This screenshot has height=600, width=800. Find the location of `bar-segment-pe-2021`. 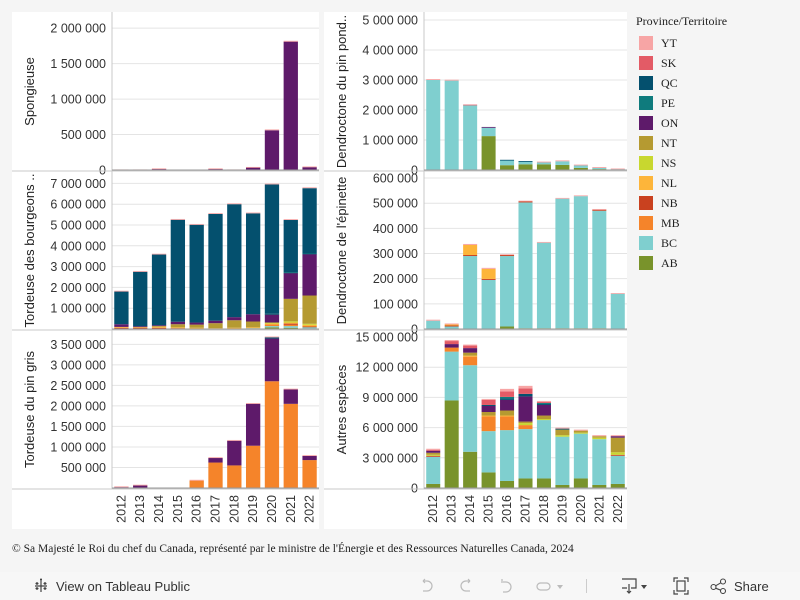

bar-segment-pe-2021 is located at coordinates (290, 273).